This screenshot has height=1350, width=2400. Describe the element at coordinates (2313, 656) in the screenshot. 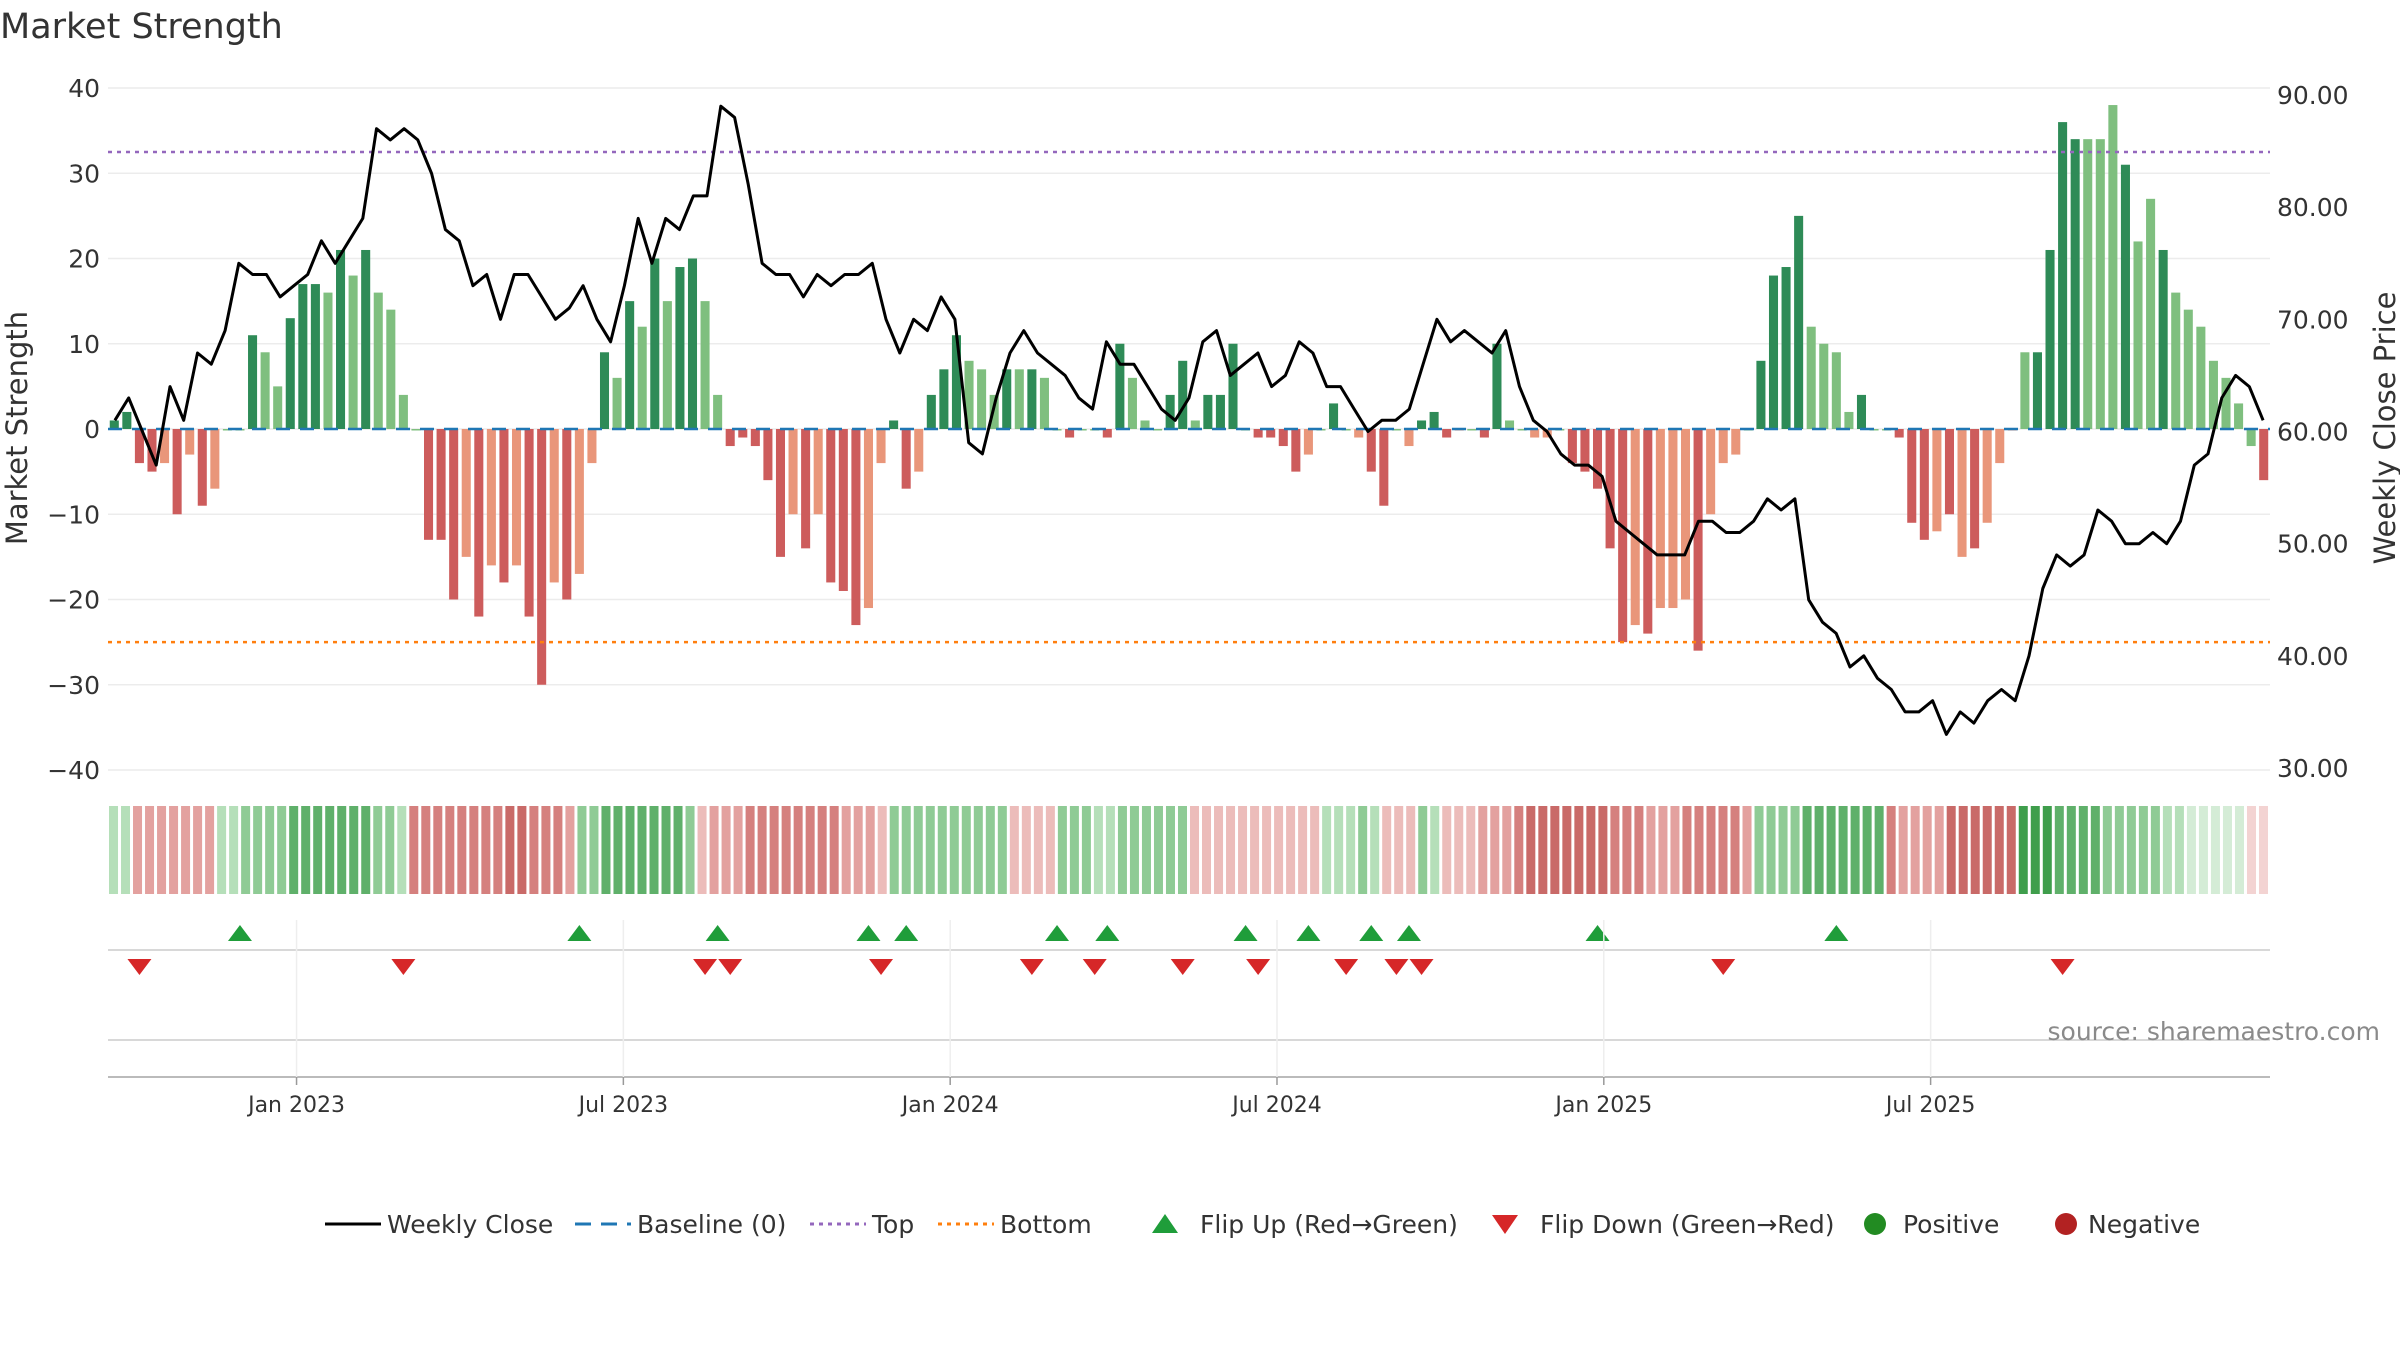

I see `y2-tick-label: 40.00` at that location.